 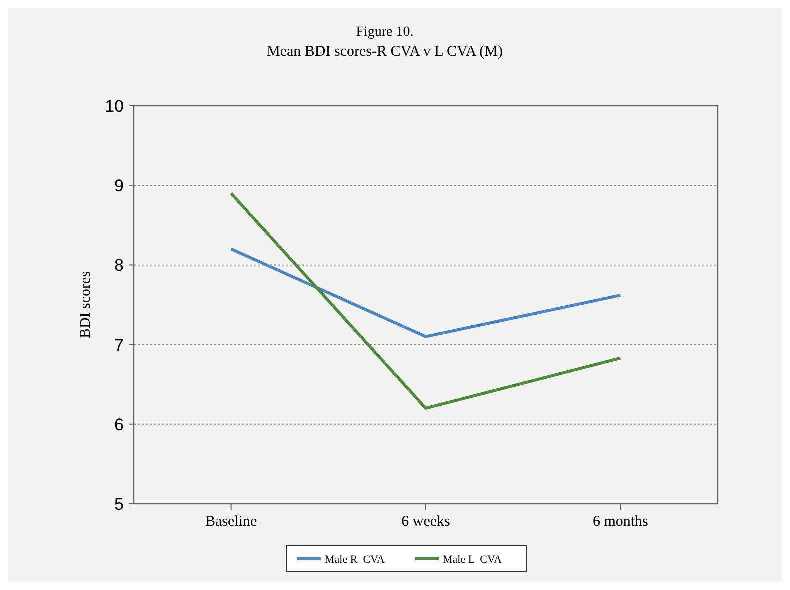 What do you see at coordinates (232, 522) in the screenshot?
I see `x-tick-label: Baseline` at bounding box center [232, 522].